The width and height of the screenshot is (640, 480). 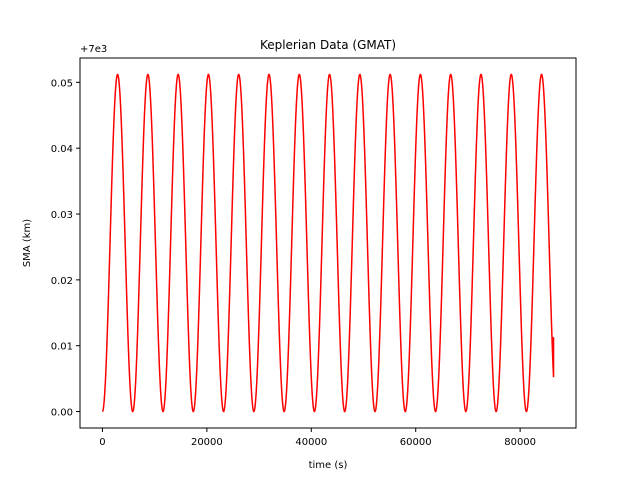 What do you see at coordinates (62, 281) in the screenshot?
I see `y-tick-label: 0.02` at bounding box center [62, 281].